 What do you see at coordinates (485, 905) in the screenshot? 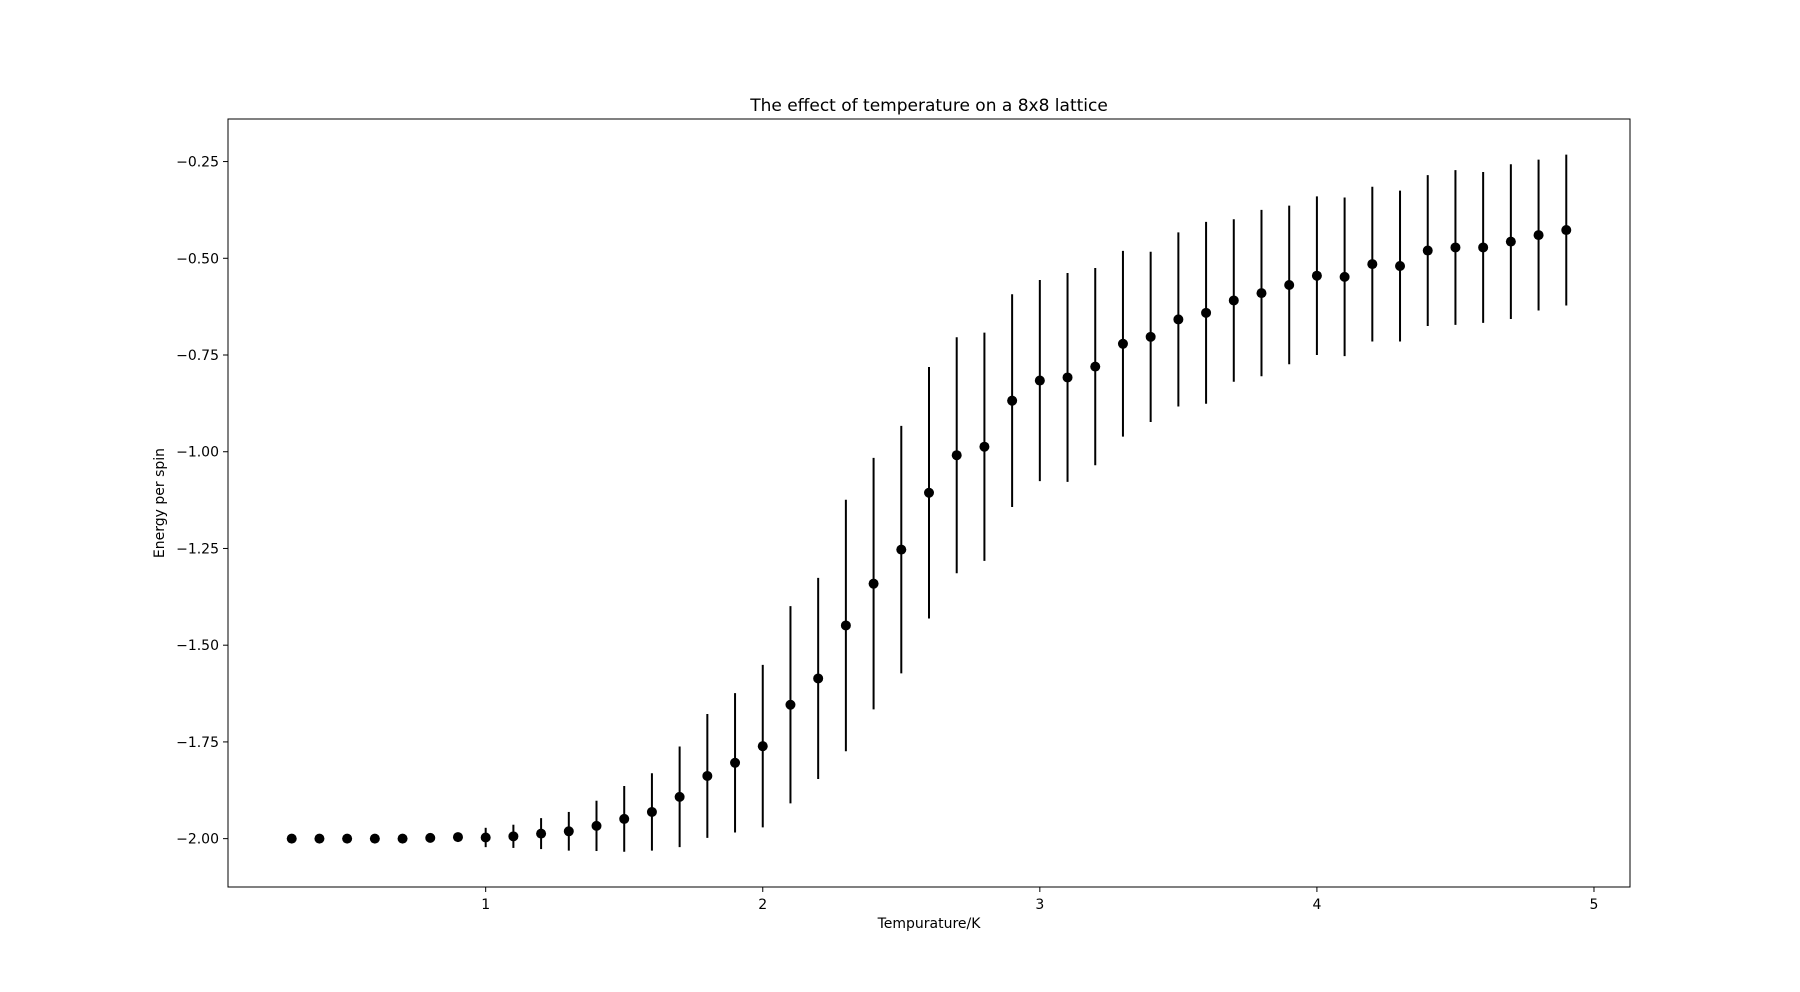
I see `x-tick-label: 1` at bounding box center [485, 905].